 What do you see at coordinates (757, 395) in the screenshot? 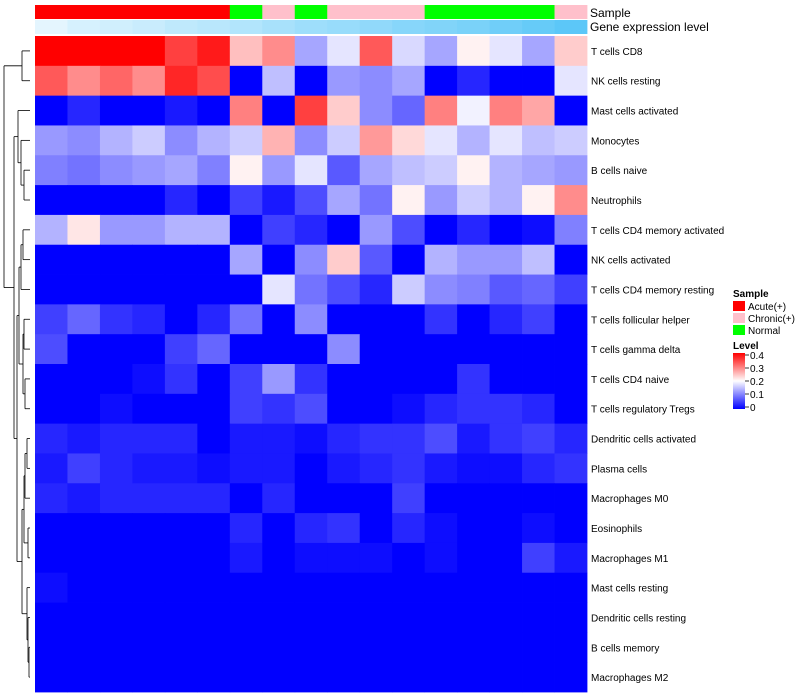
I see `level-legend-label: 0.1` at bounding box center [757, 395].